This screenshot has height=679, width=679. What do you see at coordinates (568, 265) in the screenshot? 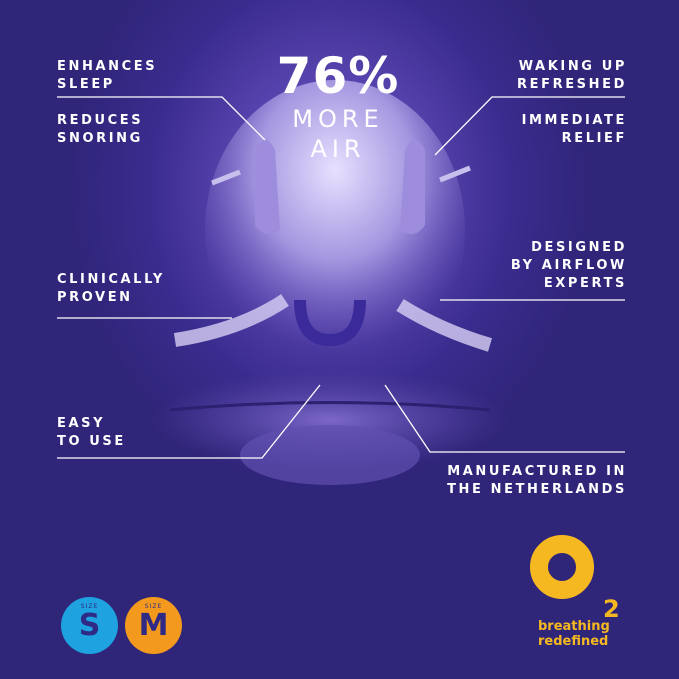
I see `benefit-airflow-experts: DESIGNED BY AIRFLOW EXPERTS` at bounding box center [568, 265].